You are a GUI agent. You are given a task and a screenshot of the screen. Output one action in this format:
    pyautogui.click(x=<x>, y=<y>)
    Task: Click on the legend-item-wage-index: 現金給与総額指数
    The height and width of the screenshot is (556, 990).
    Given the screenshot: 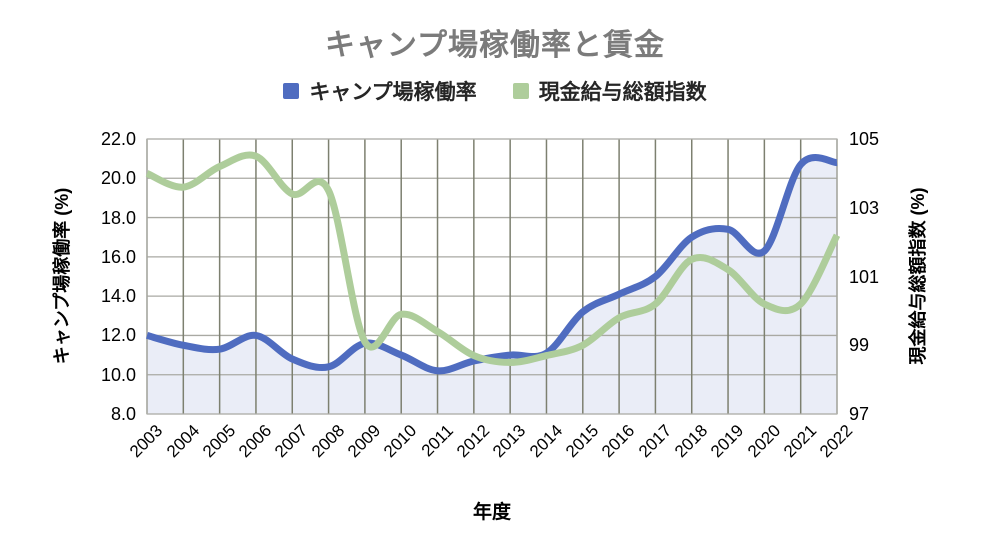 What is the action you would take?
    pyautogui.click(x=609, y=91)
    